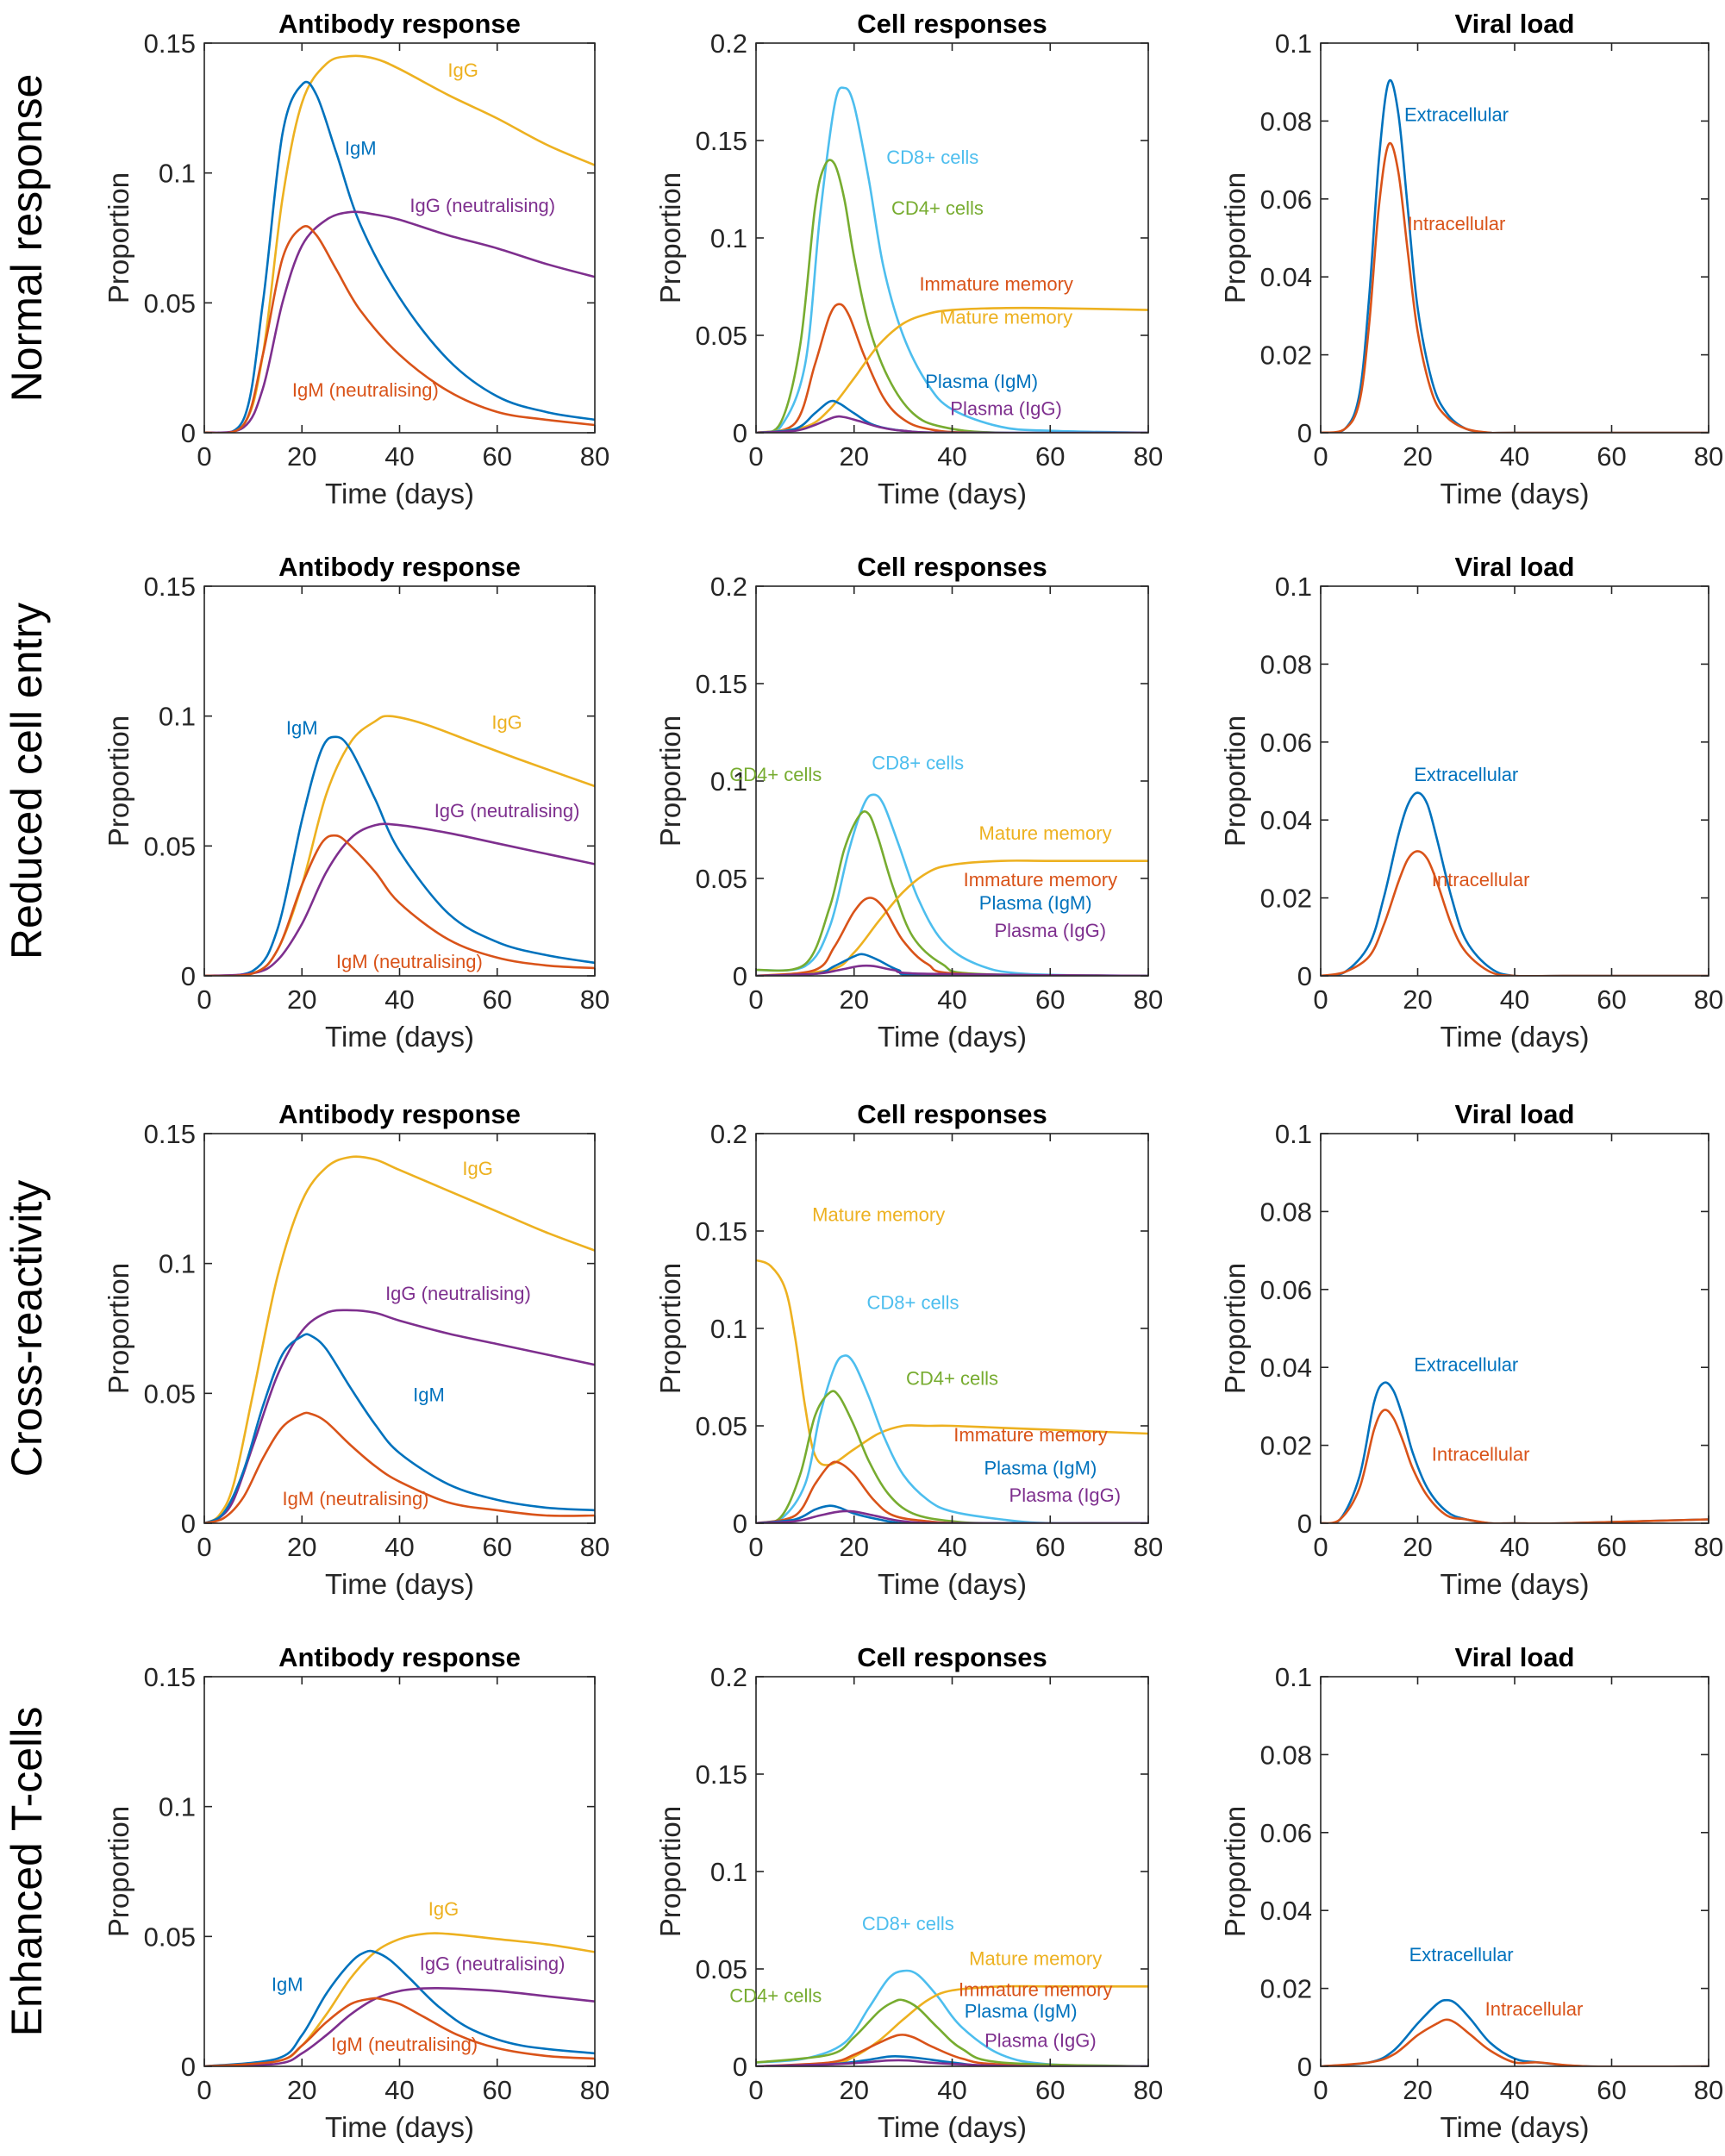 This screenshot has width=1725, height=2156. What do you see at coordinates (399, 899) in the screenshot?
I see `series-line-igg-neutralising` at bounding box center [399, 899].